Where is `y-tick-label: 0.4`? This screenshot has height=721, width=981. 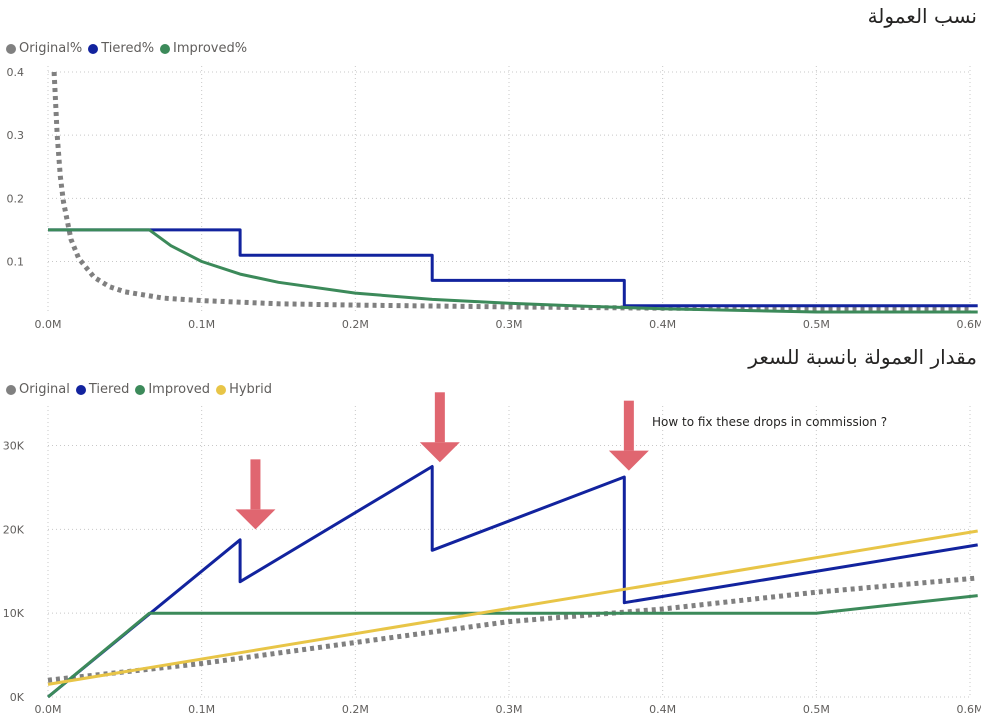
y-tick-label: 0.4 is located at coordinates (16, 72).